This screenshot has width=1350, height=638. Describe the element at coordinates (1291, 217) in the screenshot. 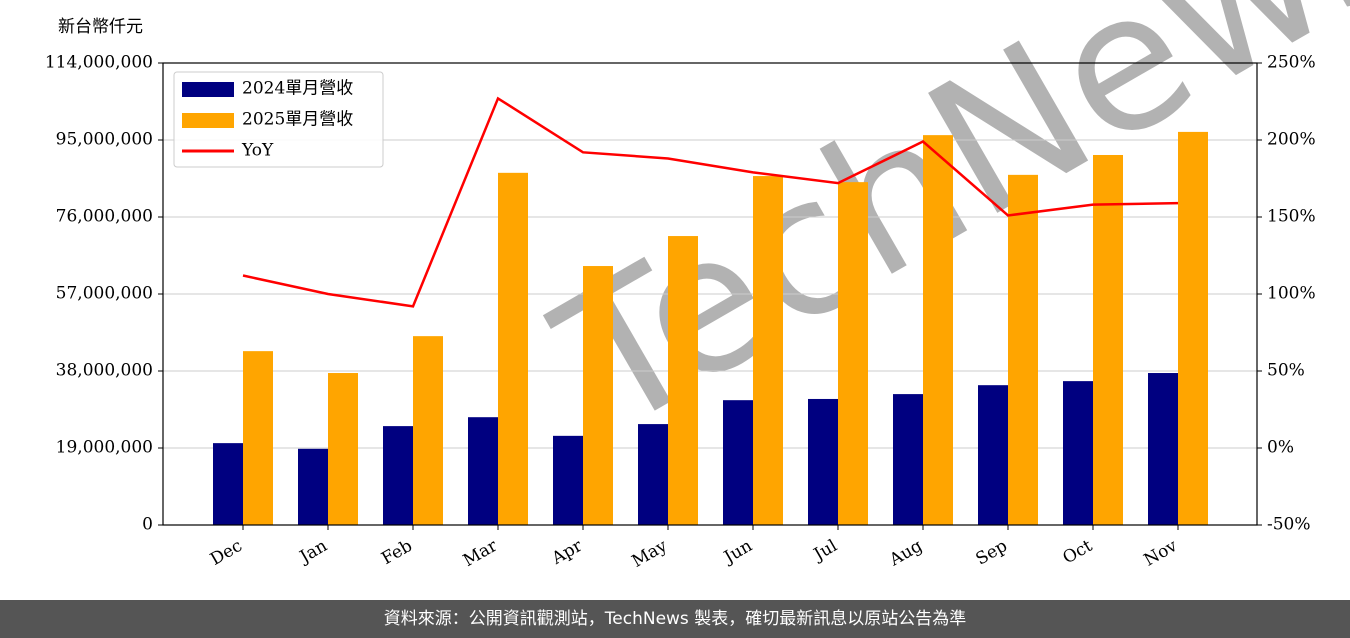

I see `y2-tick-label: 150%` at that location.